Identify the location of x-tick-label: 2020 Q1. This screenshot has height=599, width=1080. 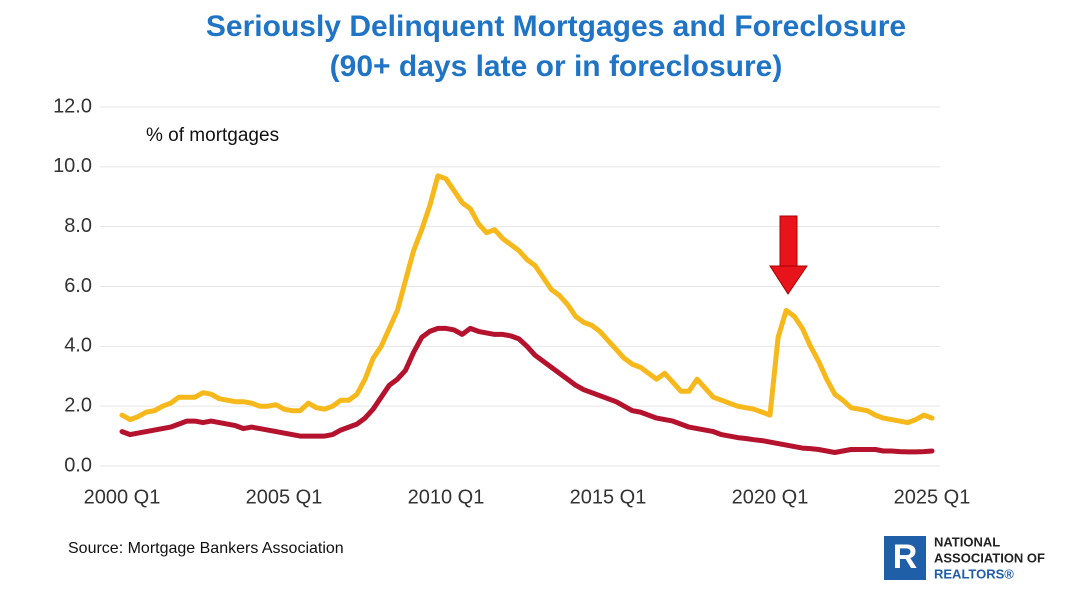
(770, 497).